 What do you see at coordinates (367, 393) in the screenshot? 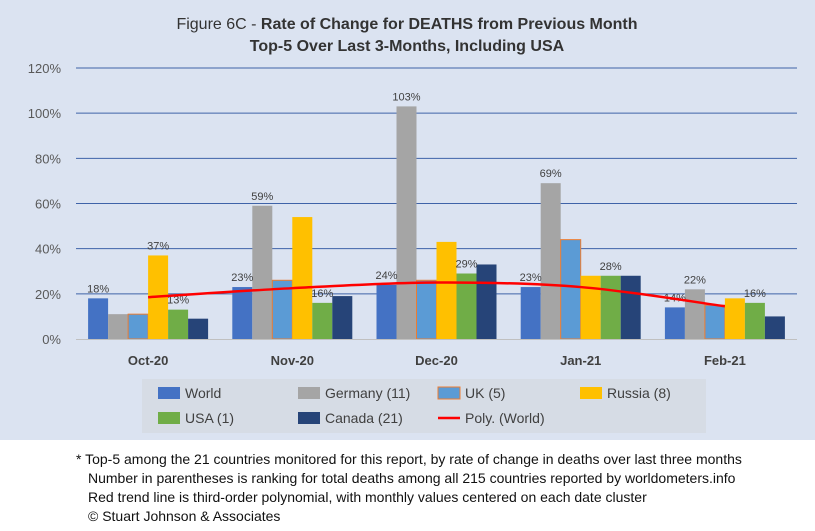
I see `legend-label: Germany (11)` at bounding box center [367, 393].